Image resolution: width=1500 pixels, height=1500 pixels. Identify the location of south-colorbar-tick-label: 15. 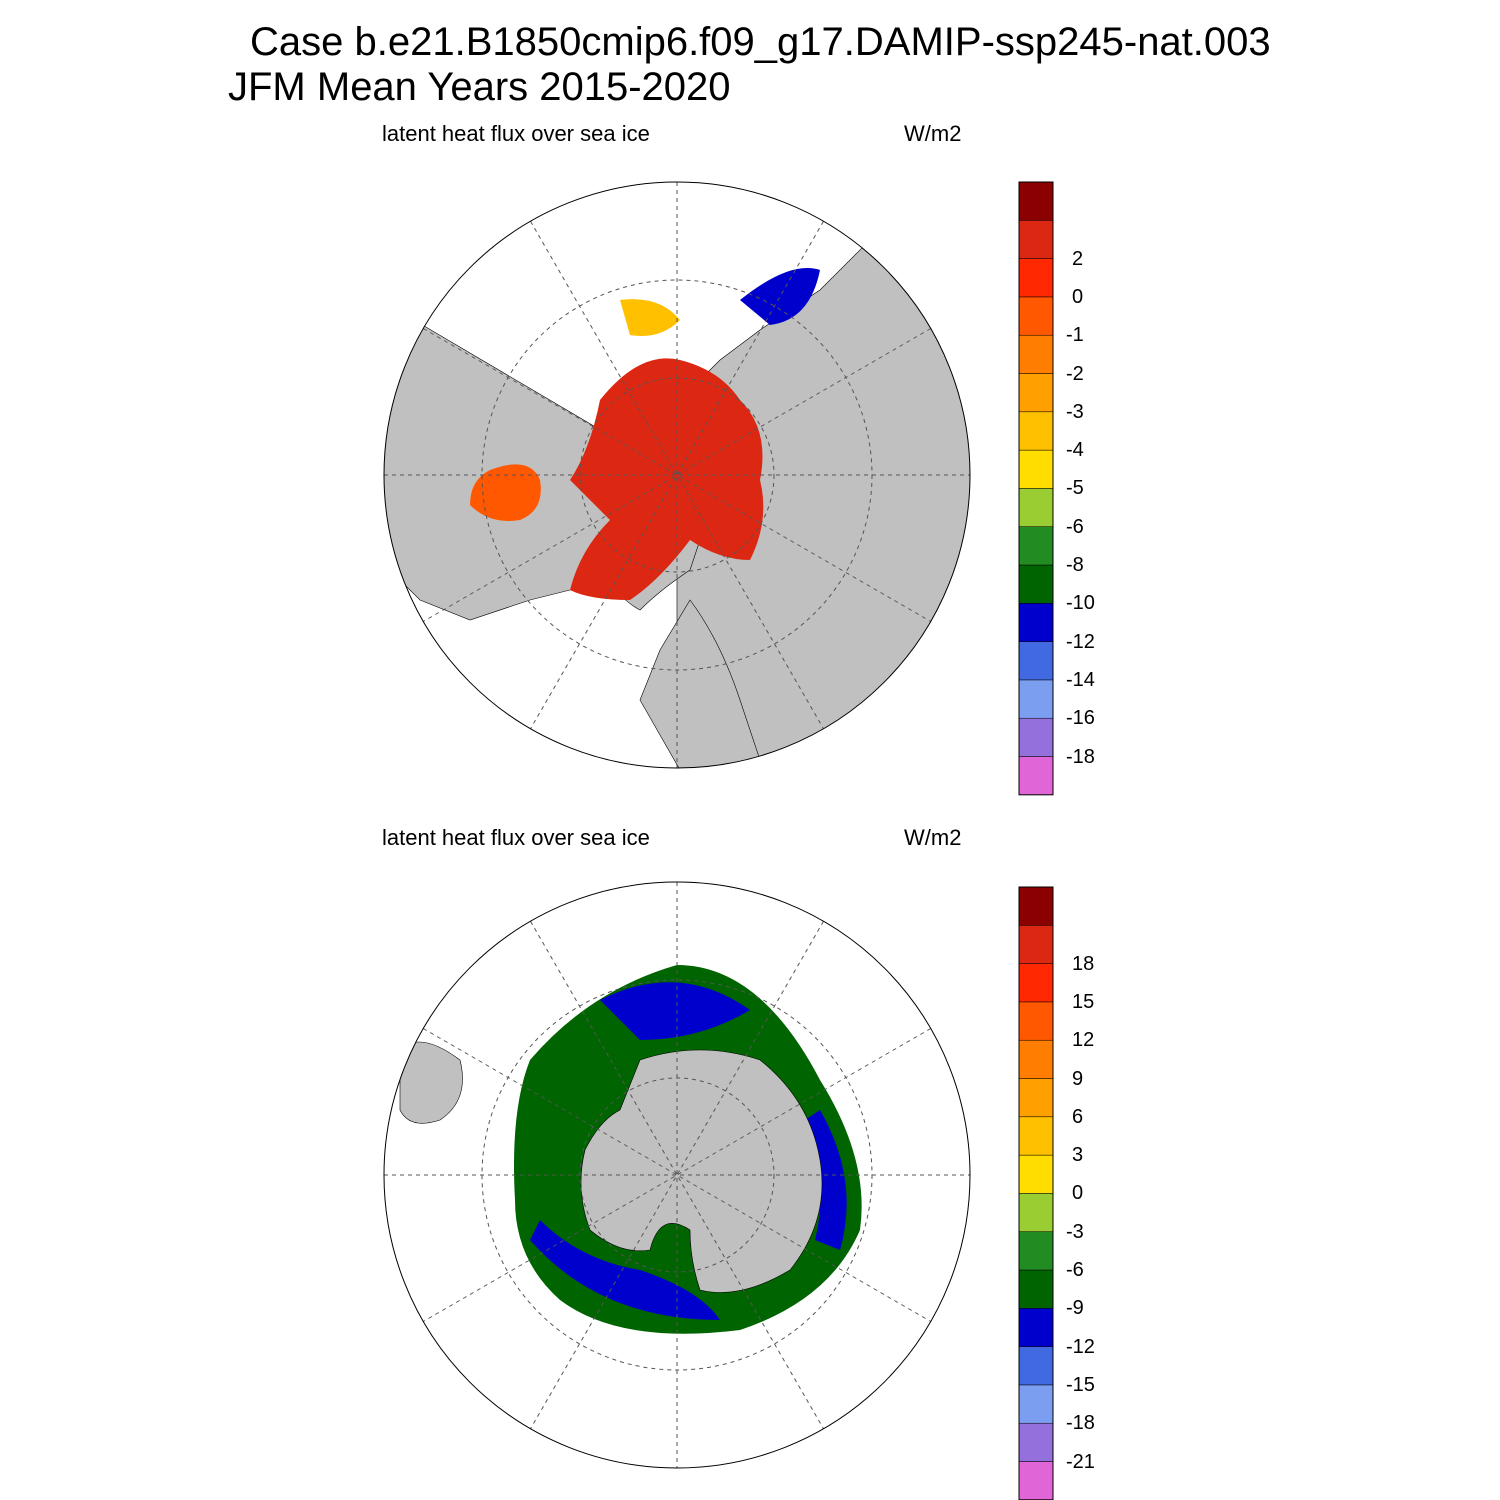
(1083, 1001).